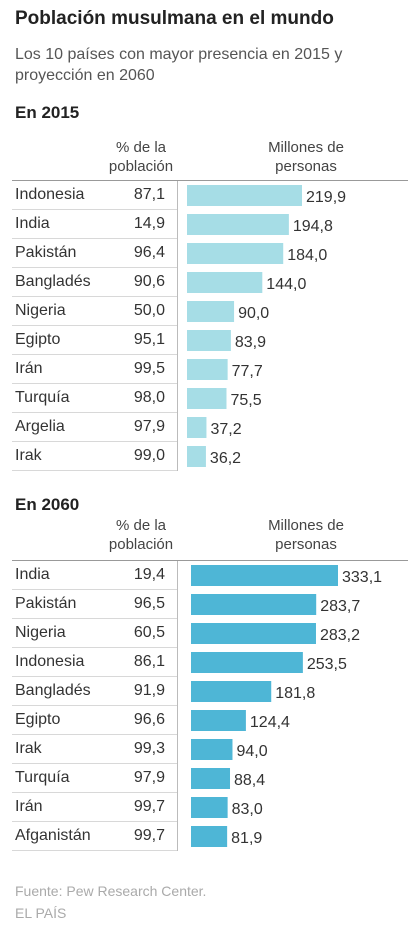 The width and height of the screenshot is (414, 932). I want to click on header-rule-2015, so click(210, 180).